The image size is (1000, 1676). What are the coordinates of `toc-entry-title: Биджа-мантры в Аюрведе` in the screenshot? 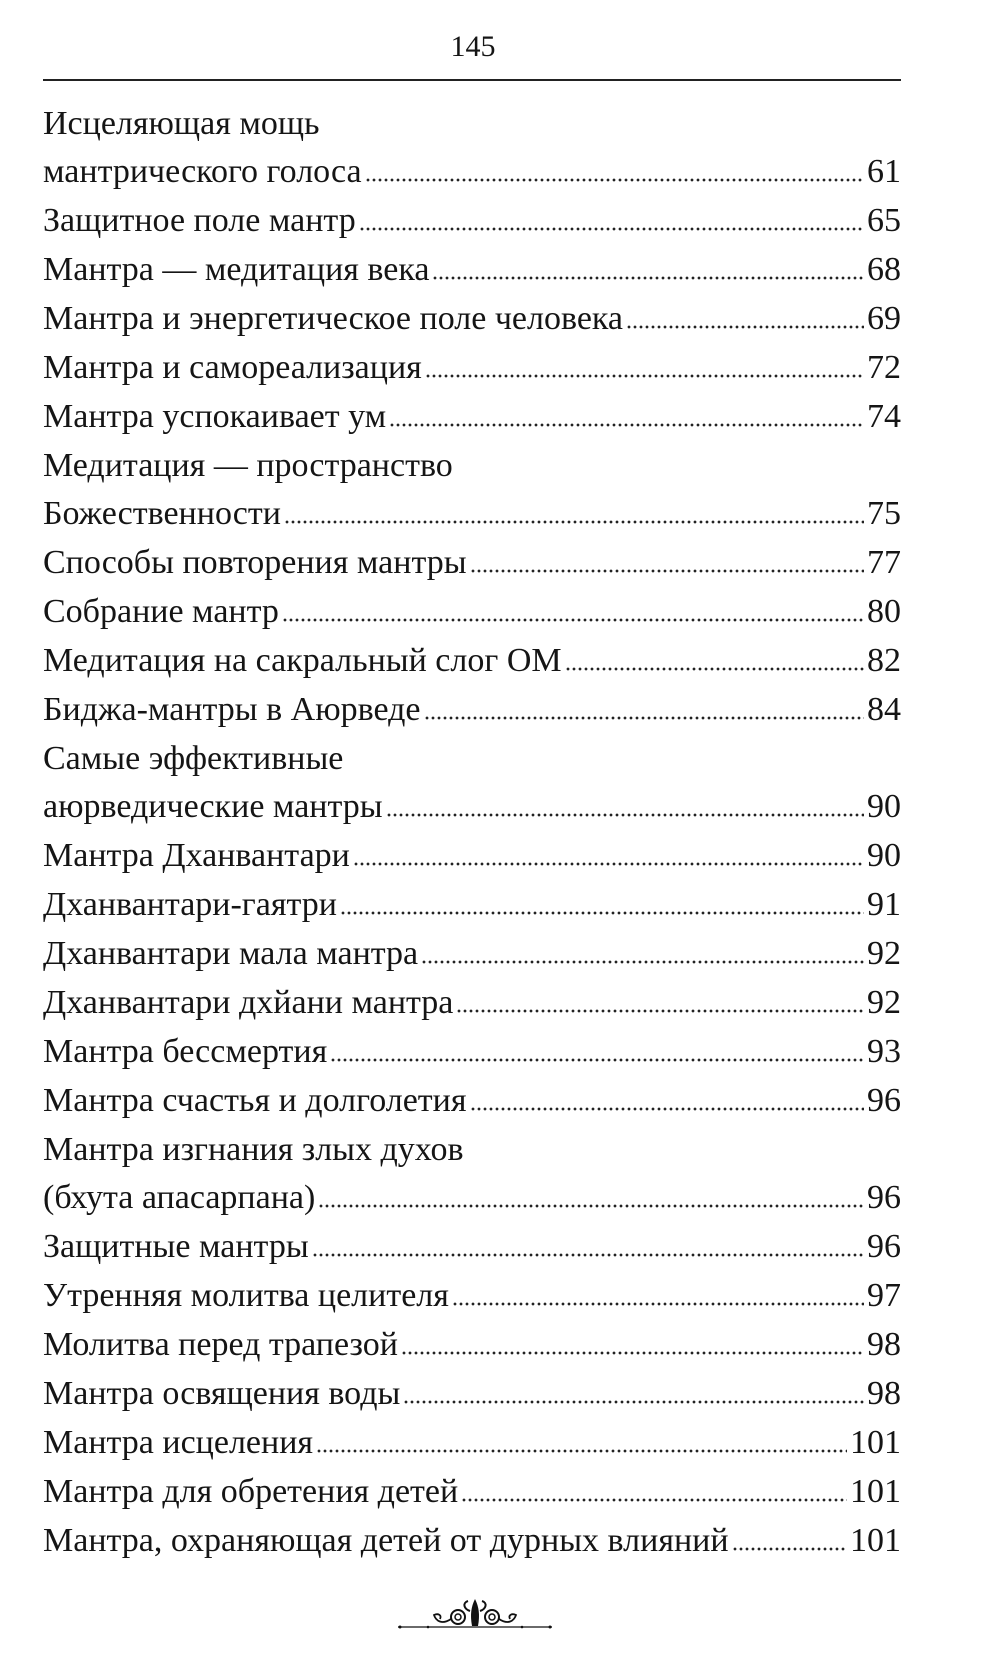 It's located at (232, 709).